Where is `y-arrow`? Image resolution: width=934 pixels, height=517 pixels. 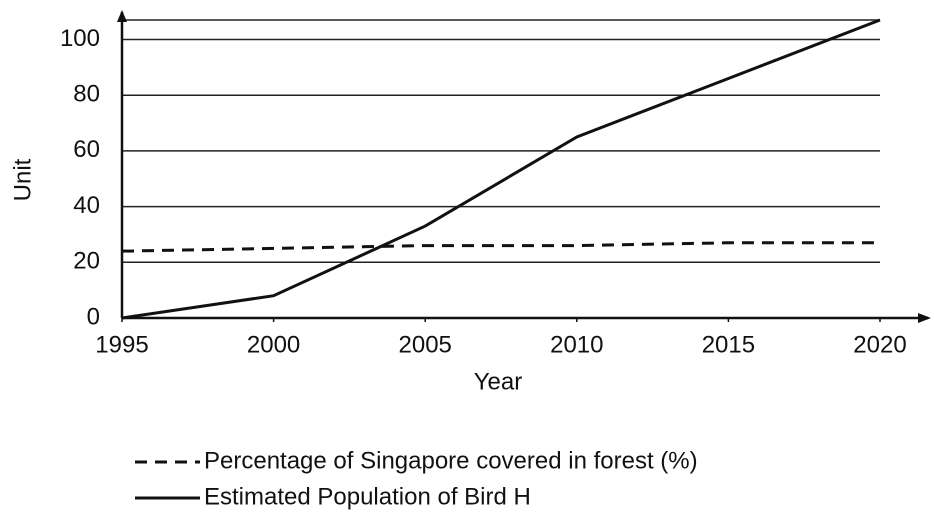
y-arrow is located at coordinates (122, 16).